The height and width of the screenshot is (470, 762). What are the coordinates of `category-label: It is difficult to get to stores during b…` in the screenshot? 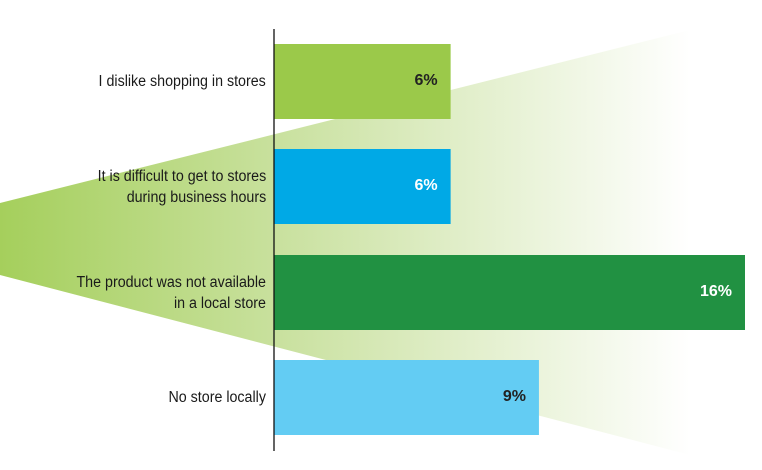 It's located at (181, 187).